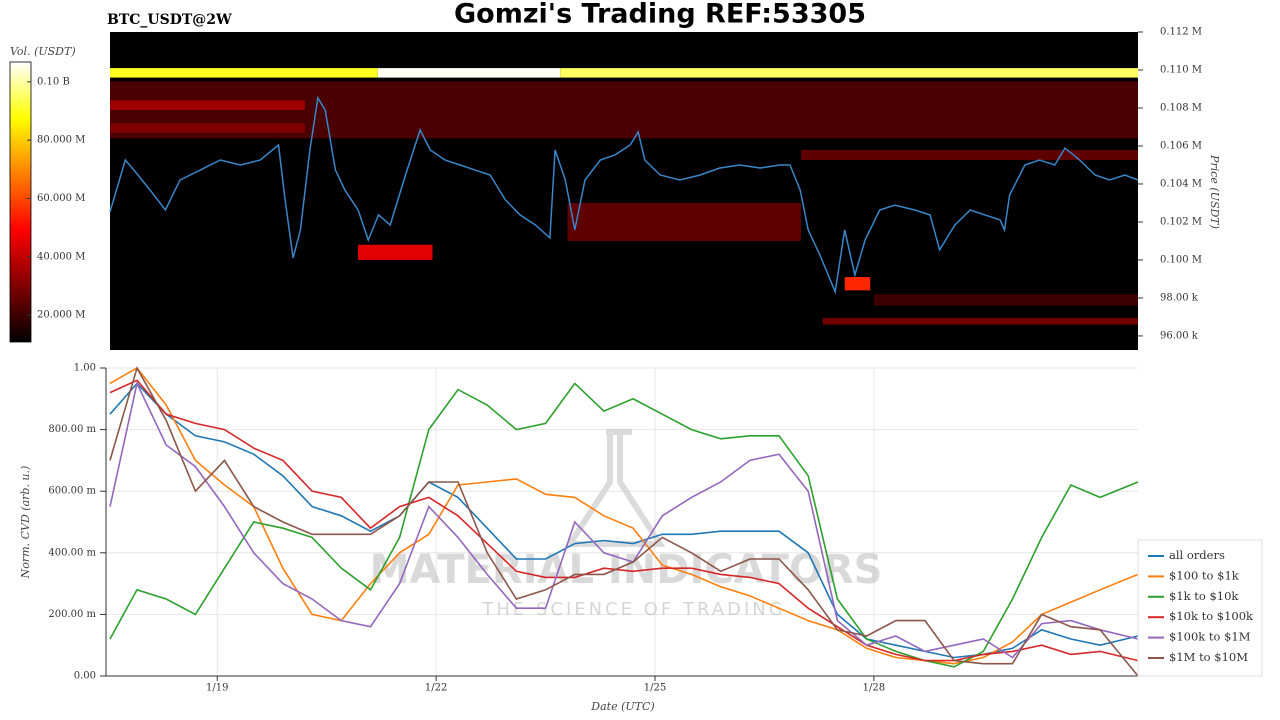 Image resolution: width=1280 pixels, height=720 pixels. What do you see at coordinates (43, 51) in the screenshot?
I see `colorbar-label: Vol. (USDT)` at bounding box center [43, 51].